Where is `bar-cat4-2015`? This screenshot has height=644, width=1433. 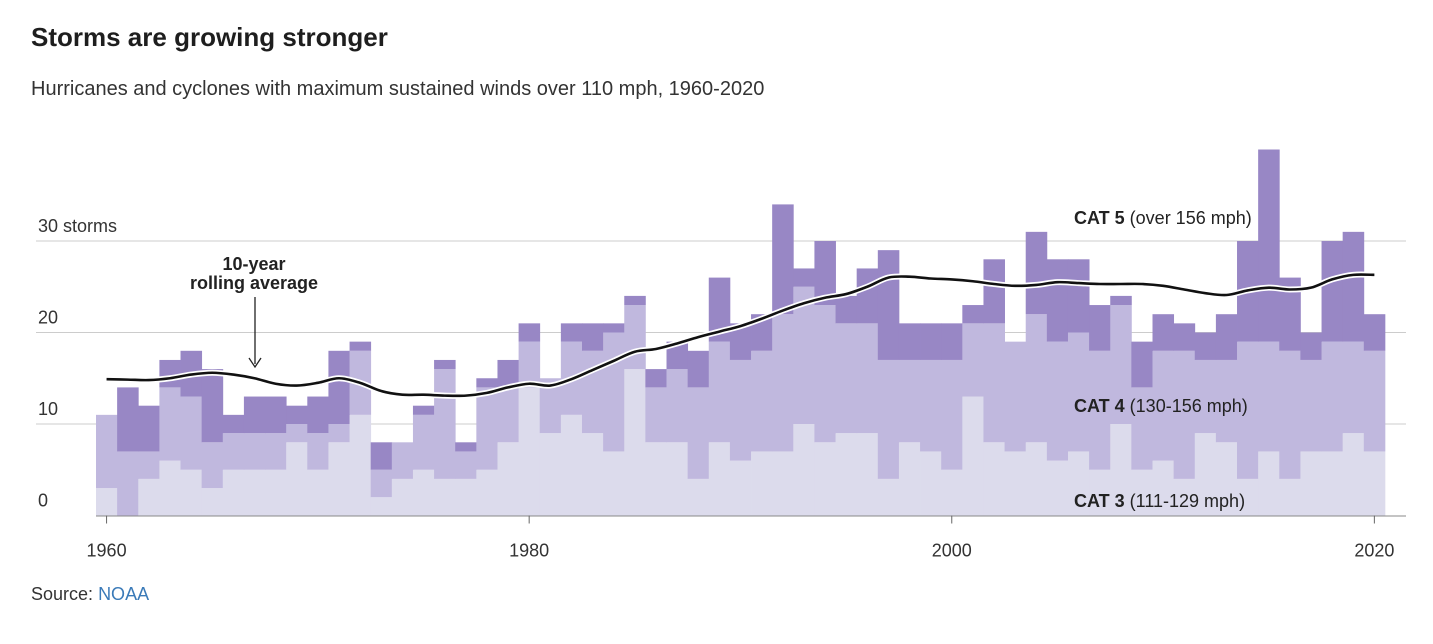 bar-cat4-2015 is located at coordinates (1269, 396).